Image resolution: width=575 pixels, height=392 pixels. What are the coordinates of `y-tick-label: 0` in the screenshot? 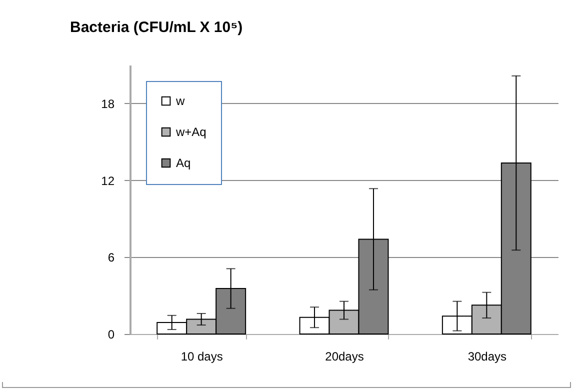 It's located at (111, 335).